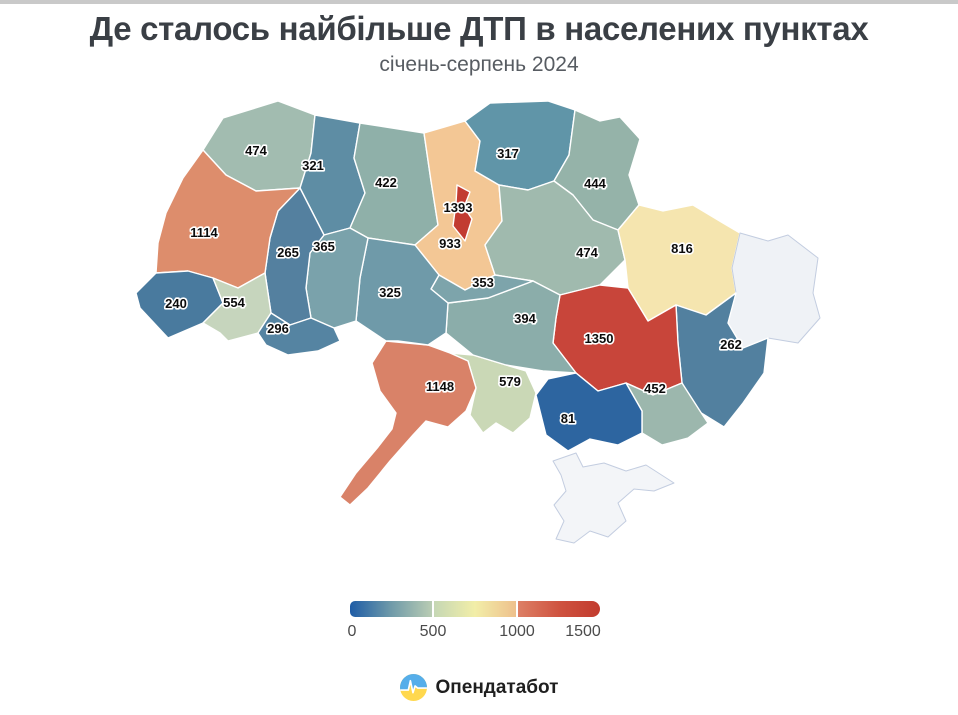 This screenshot has height=715, width=958. I want to click on legend-gradient-segment-mid, so click(475, 609).